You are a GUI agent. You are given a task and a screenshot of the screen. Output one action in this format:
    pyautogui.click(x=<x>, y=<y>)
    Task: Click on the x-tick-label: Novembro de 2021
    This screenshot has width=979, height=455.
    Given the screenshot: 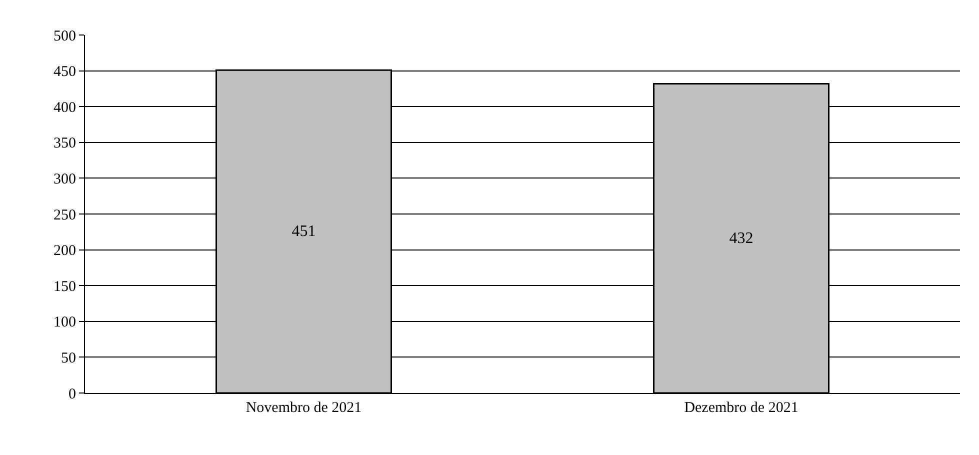 What is the action you would take?
    pyautogui.click(x=304, y=408)
    